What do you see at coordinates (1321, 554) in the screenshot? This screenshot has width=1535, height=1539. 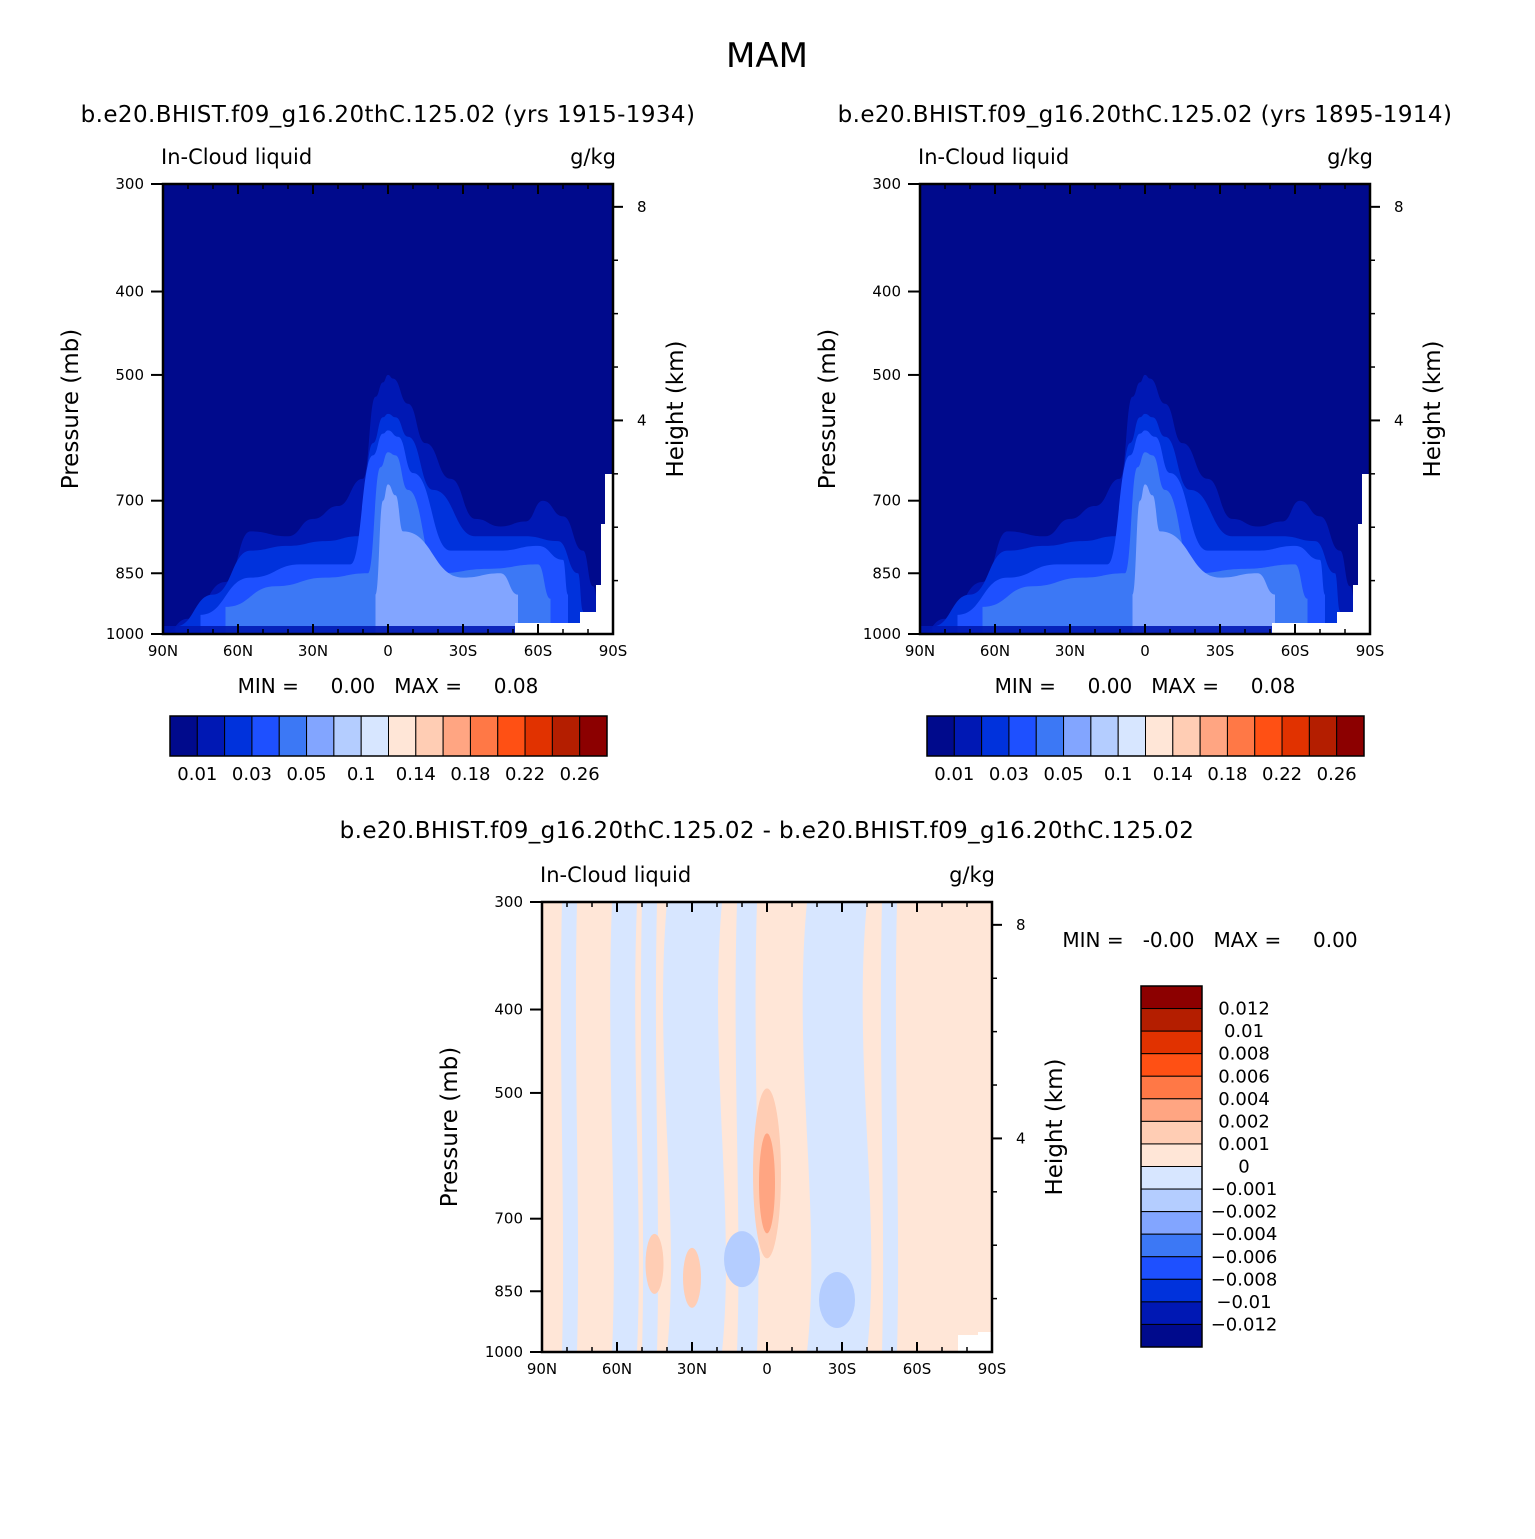 I see `panel-b-missing-data` at bounding box center [1321, 554].